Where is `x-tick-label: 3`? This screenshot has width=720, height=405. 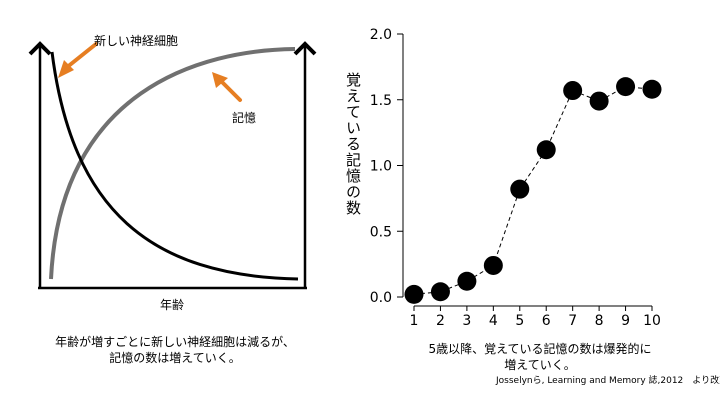
x-tick-label: 3 is located at coordinates (466, 321).